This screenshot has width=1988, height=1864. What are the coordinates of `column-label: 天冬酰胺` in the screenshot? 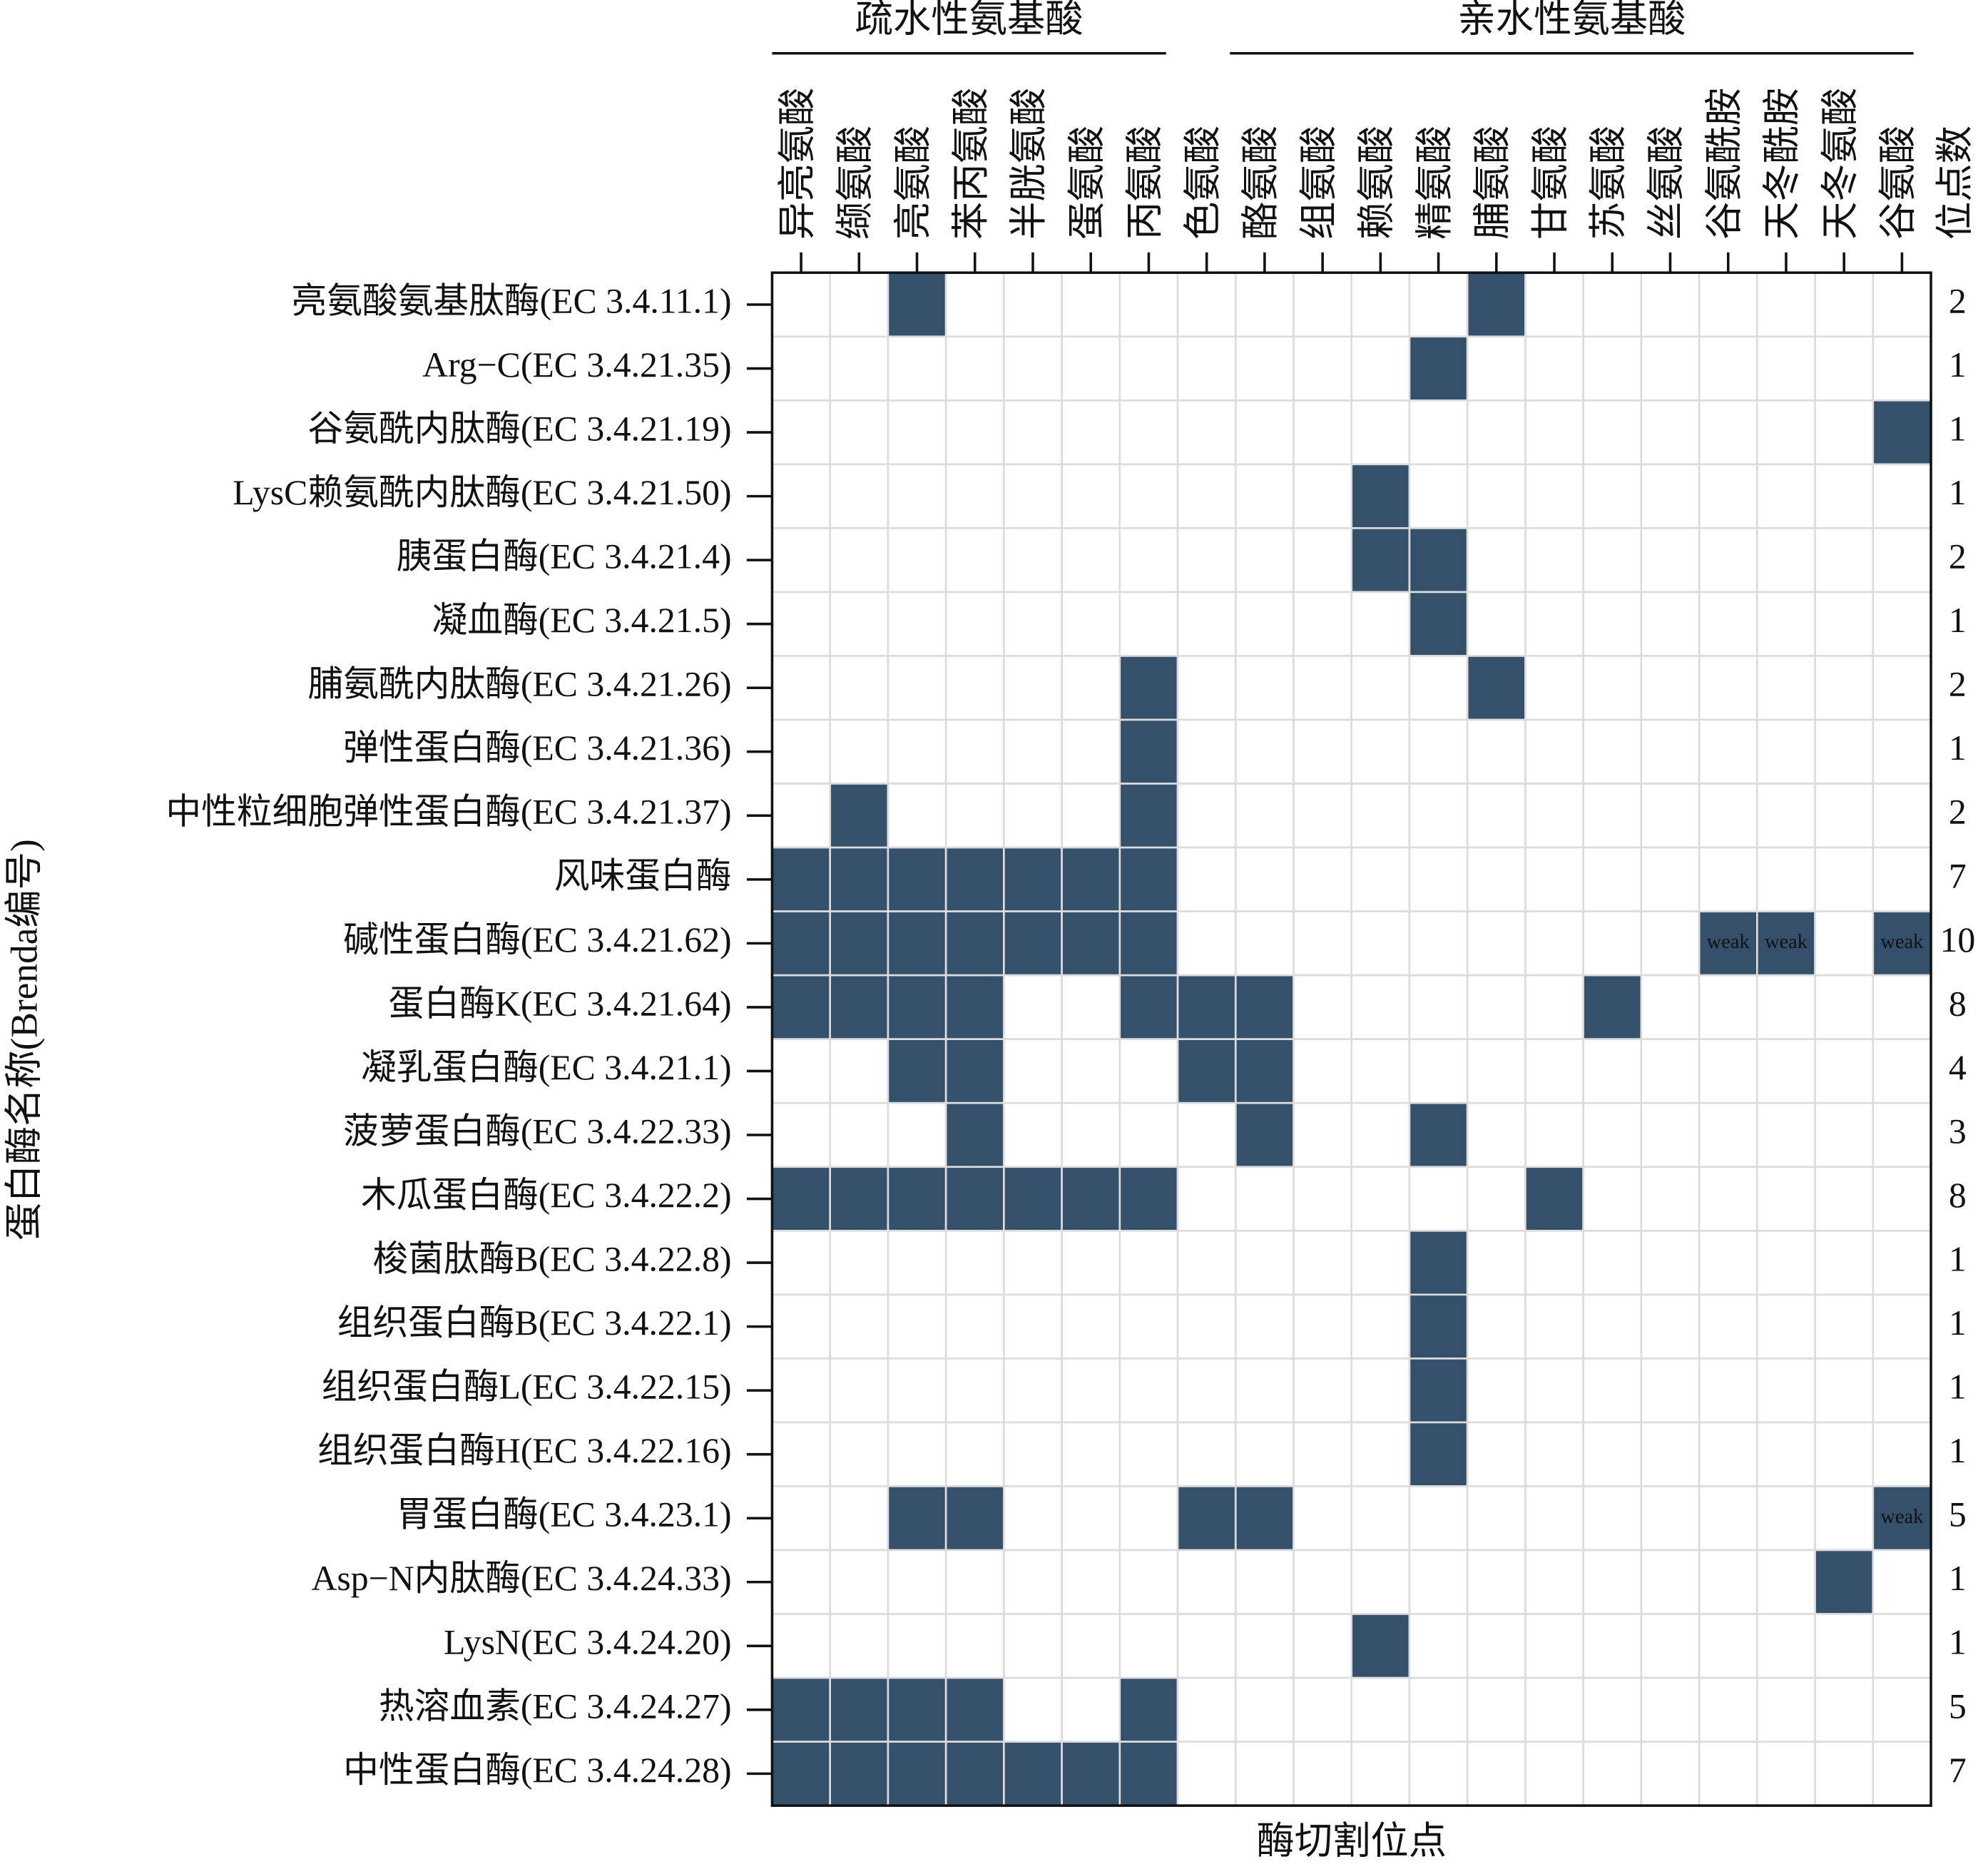 It's located at (1782, 164).